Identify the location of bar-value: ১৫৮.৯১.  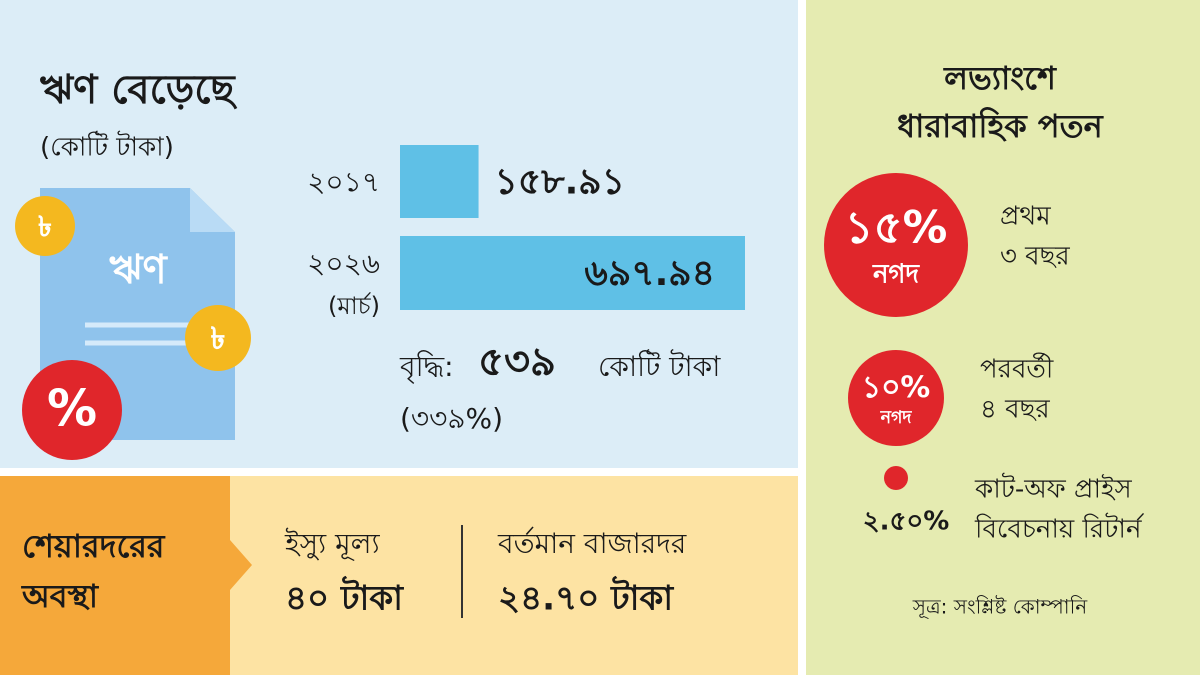
(560, 182).